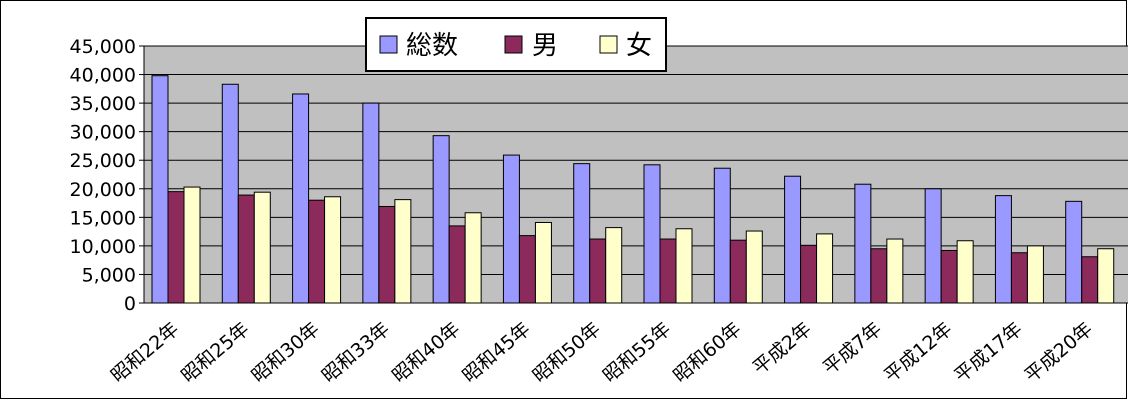  Describe the element at coordinates (754, 267) in the screenshot. I see `bar-女-昭和60年` at that location.